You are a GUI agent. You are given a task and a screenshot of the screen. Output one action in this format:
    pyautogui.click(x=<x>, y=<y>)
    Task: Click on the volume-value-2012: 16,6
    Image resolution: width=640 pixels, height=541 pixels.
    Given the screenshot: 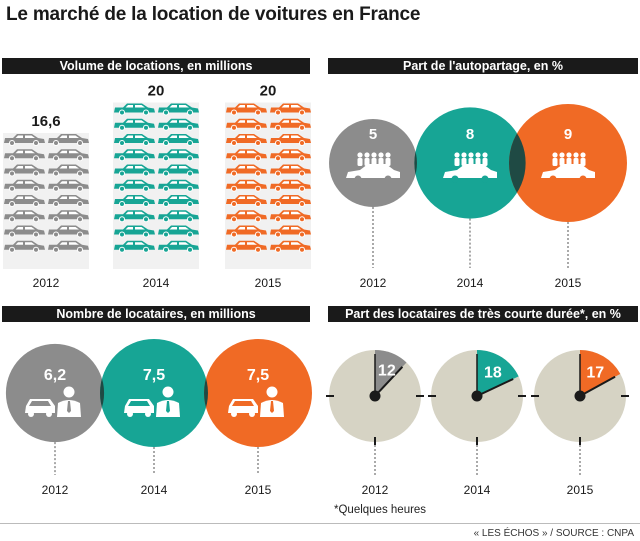 What is the action you would take?
    pyautogui.click(x=45, y=121)
    